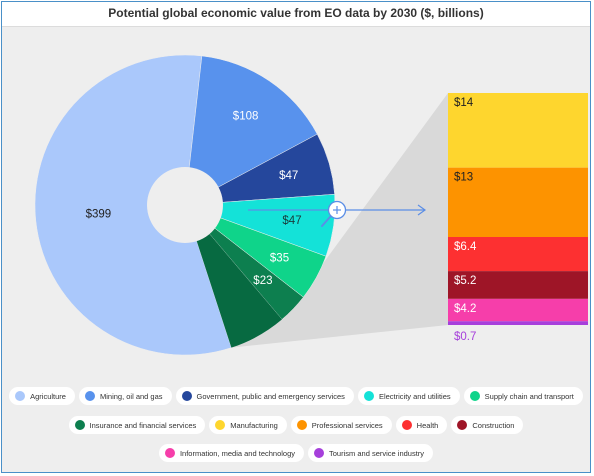 The image size is (594, 476). What do you see at coordinates (347, 425) in the screenshot?
I see `legend-label: Professional services` at bounding box center [347, 425].